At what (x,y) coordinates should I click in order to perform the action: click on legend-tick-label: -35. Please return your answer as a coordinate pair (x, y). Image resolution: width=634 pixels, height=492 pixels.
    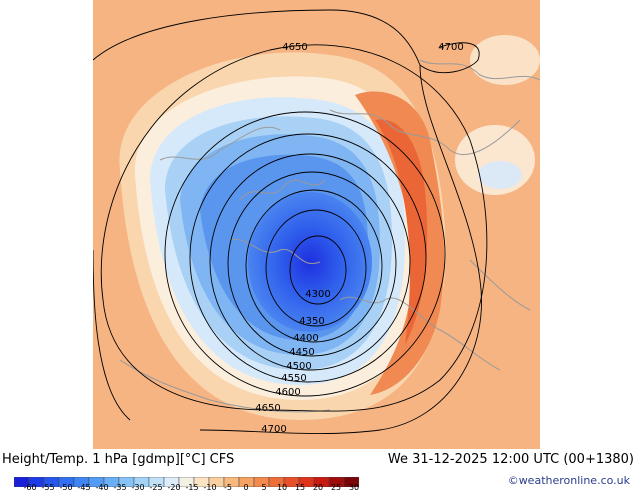
    Looking at the image, I should click on (120, 487).